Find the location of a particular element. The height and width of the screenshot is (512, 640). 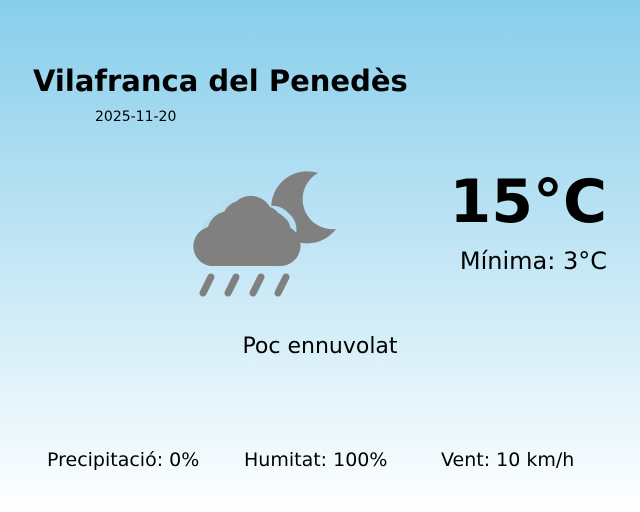

minimum-temperature: Mínima: 3°C is located at coordinates (533, 261).